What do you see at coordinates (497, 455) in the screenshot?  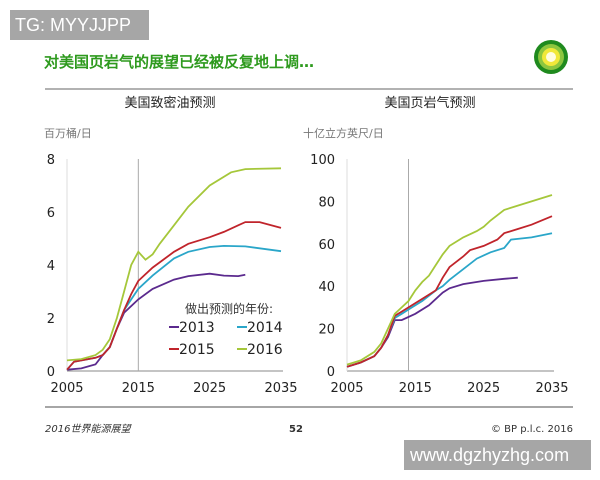 I see `watermark-bottom: www.dgzhyzhg.com` at bounding box center [497, 455].